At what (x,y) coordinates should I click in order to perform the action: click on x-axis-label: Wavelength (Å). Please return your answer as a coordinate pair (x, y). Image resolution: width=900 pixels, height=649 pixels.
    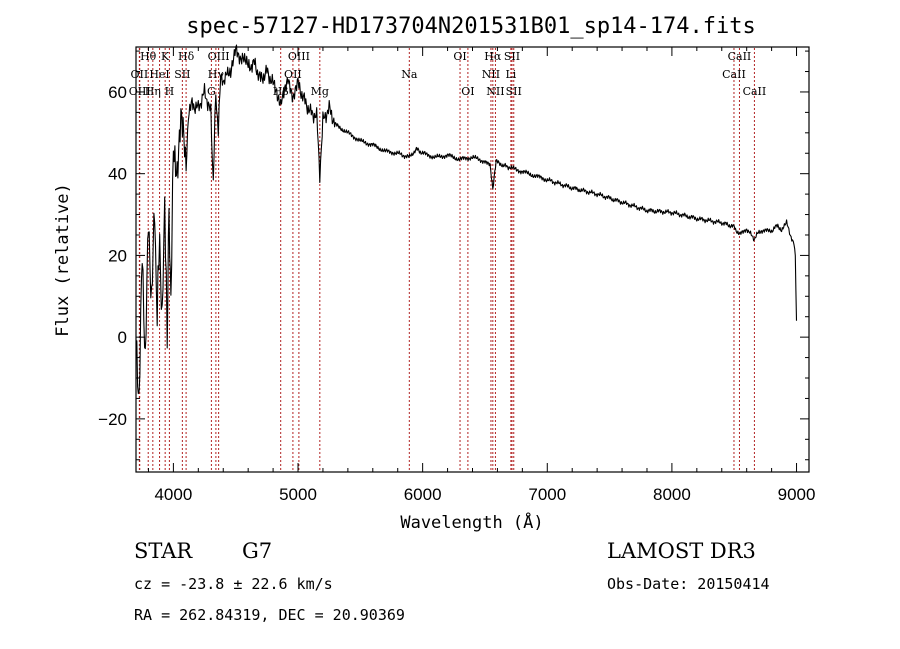
    Looking at the image, I should click on (471, 522).